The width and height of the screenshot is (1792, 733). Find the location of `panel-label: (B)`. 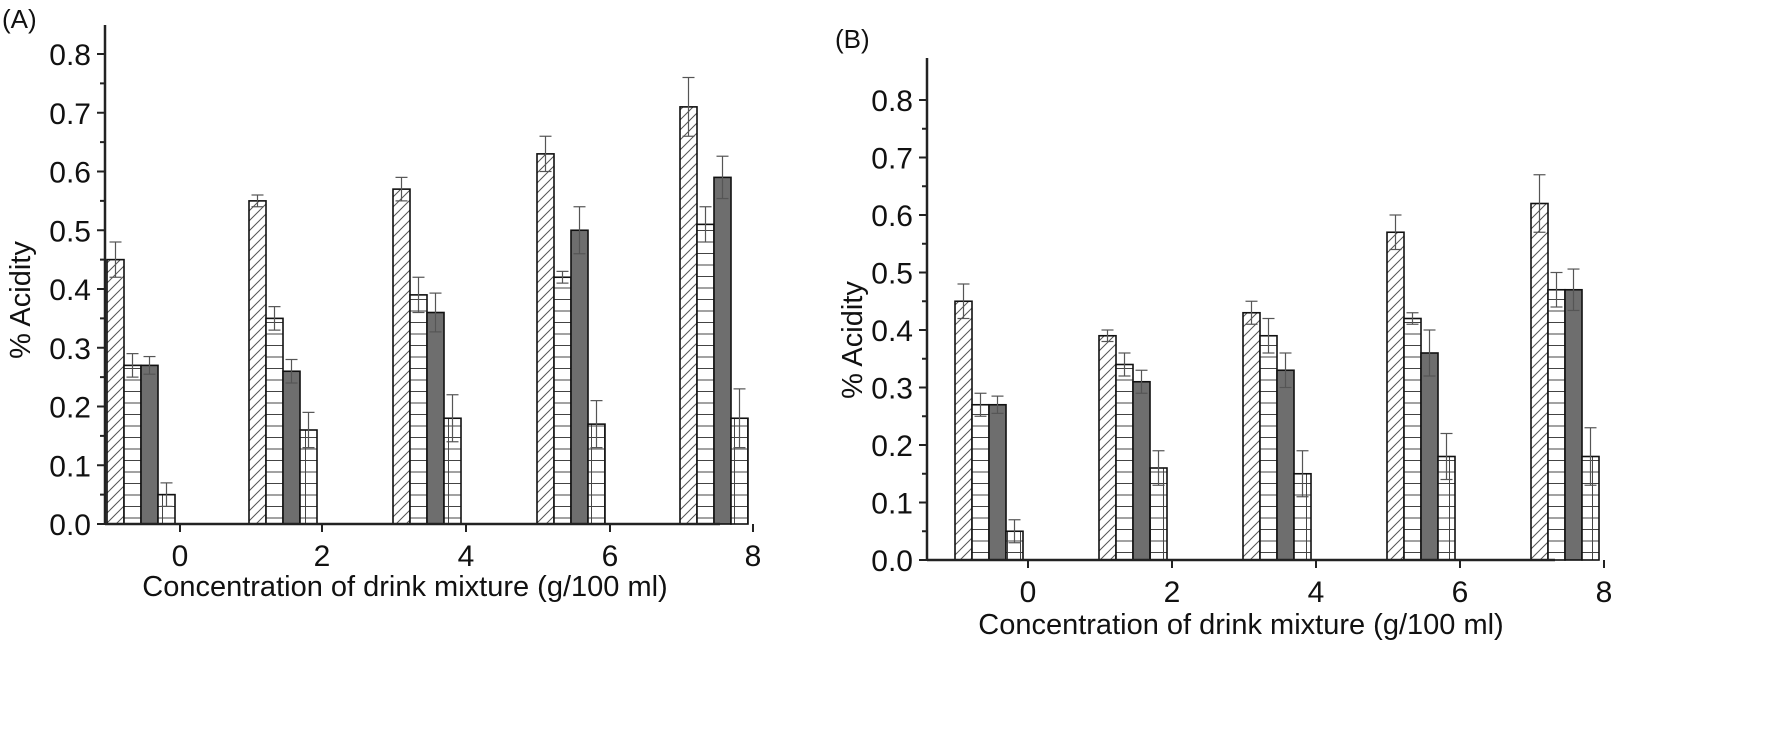

panel-label: (B) is located at coordinates (852, 39).